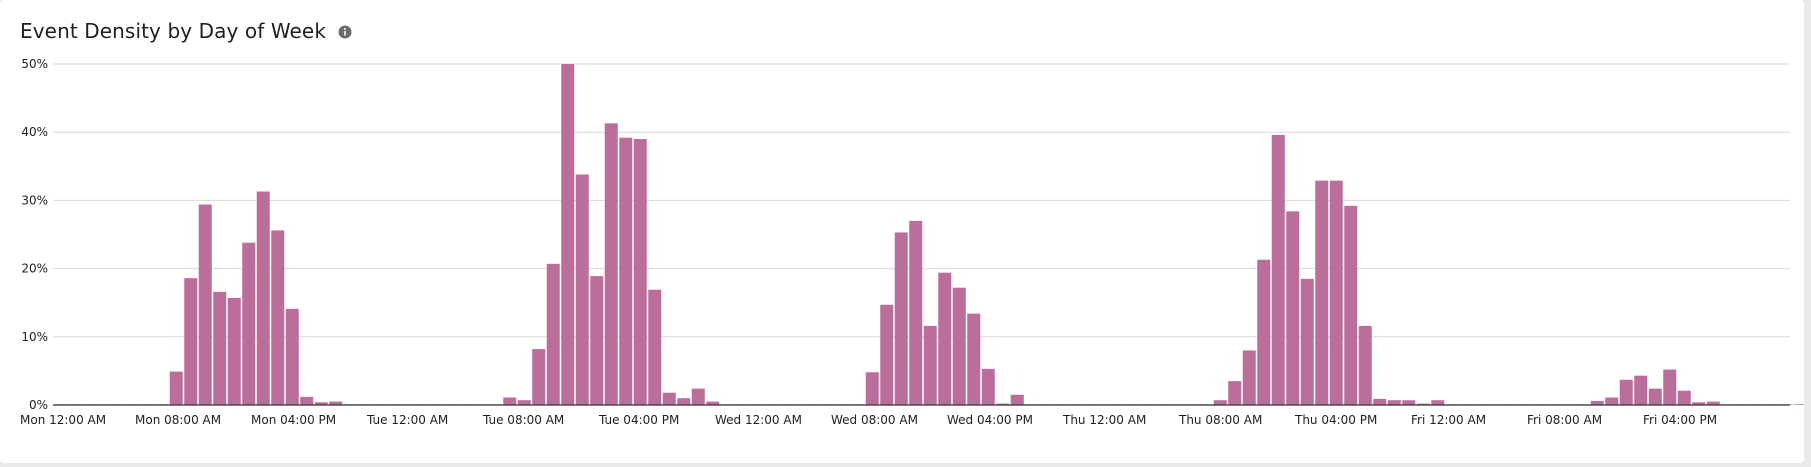 Image resolution: width=1811 pixels, height=467 pixels. What do you see at coordinates (1335, 420) in the screenshot?
I see `x-tick-label: Thu 04:00 PM` at bounding box center [1335, 420].